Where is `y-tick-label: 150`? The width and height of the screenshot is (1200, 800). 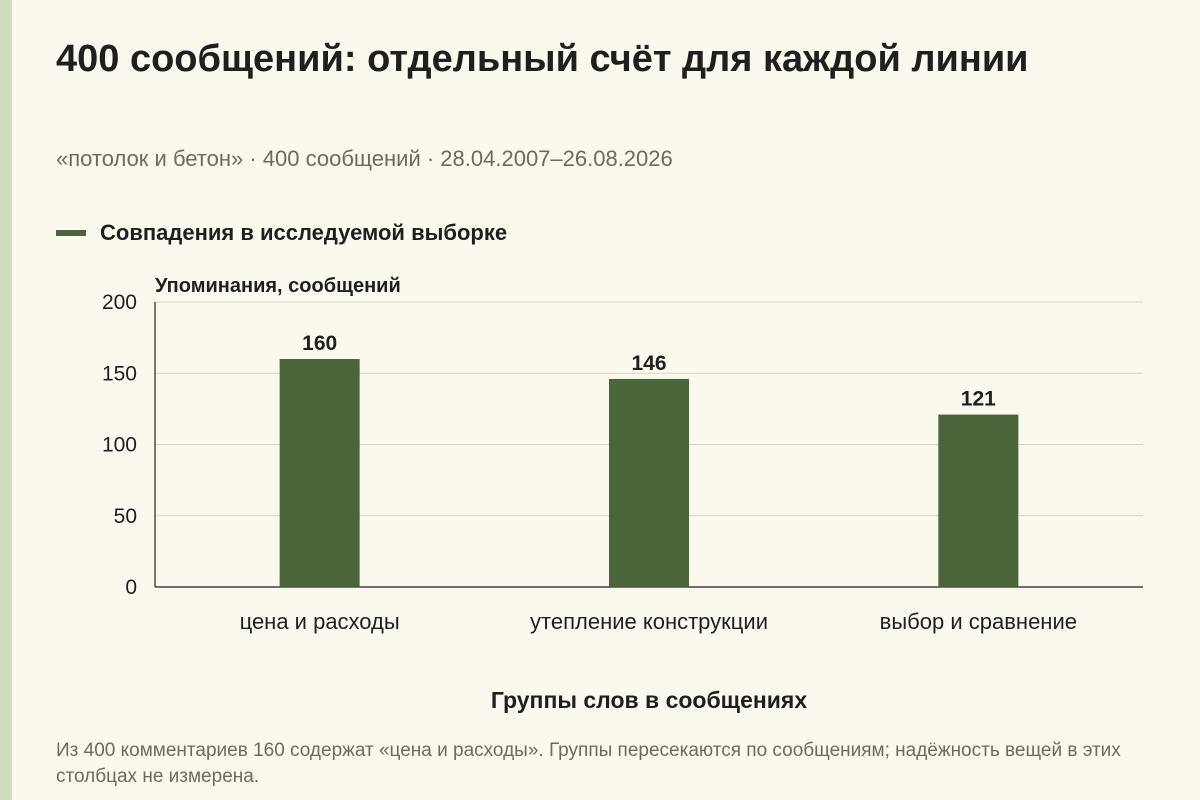 y-tick-label: 150 is located at coordinates (119, 373).